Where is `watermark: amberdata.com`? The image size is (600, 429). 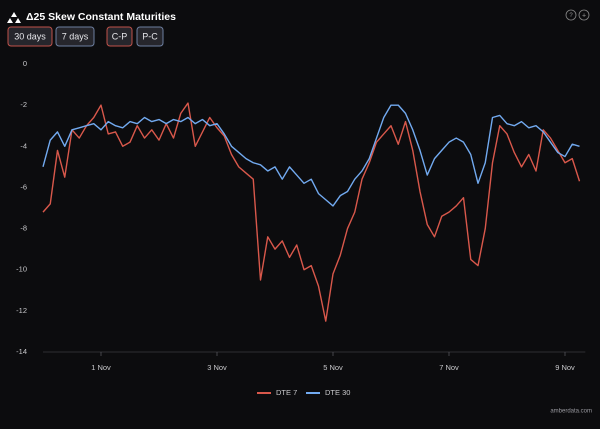 watermark: amberdata.com is located at coordinates (571, 412).